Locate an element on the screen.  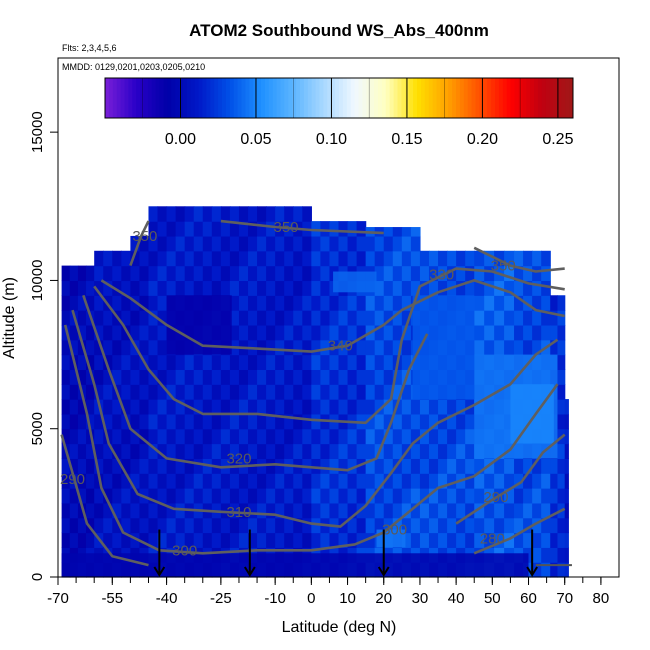
y-tick-label: 15000 is located at coordinates (37, 132).